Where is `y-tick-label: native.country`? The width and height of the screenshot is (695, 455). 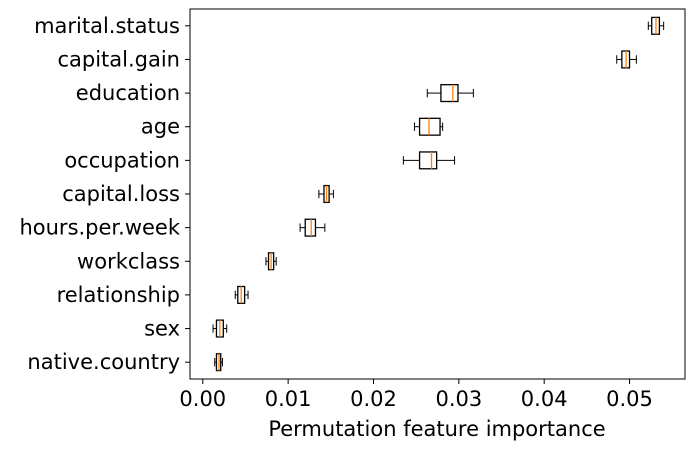 y-tick-label: native.country is located at coordinates (103, 362).